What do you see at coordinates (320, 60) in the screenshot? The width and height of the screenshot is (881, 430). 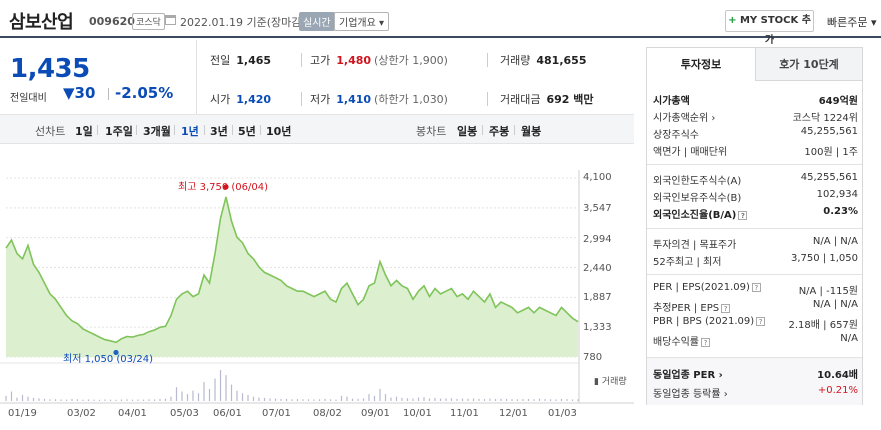 I see `stat-label: 고가` at bounding box center [320, 60].